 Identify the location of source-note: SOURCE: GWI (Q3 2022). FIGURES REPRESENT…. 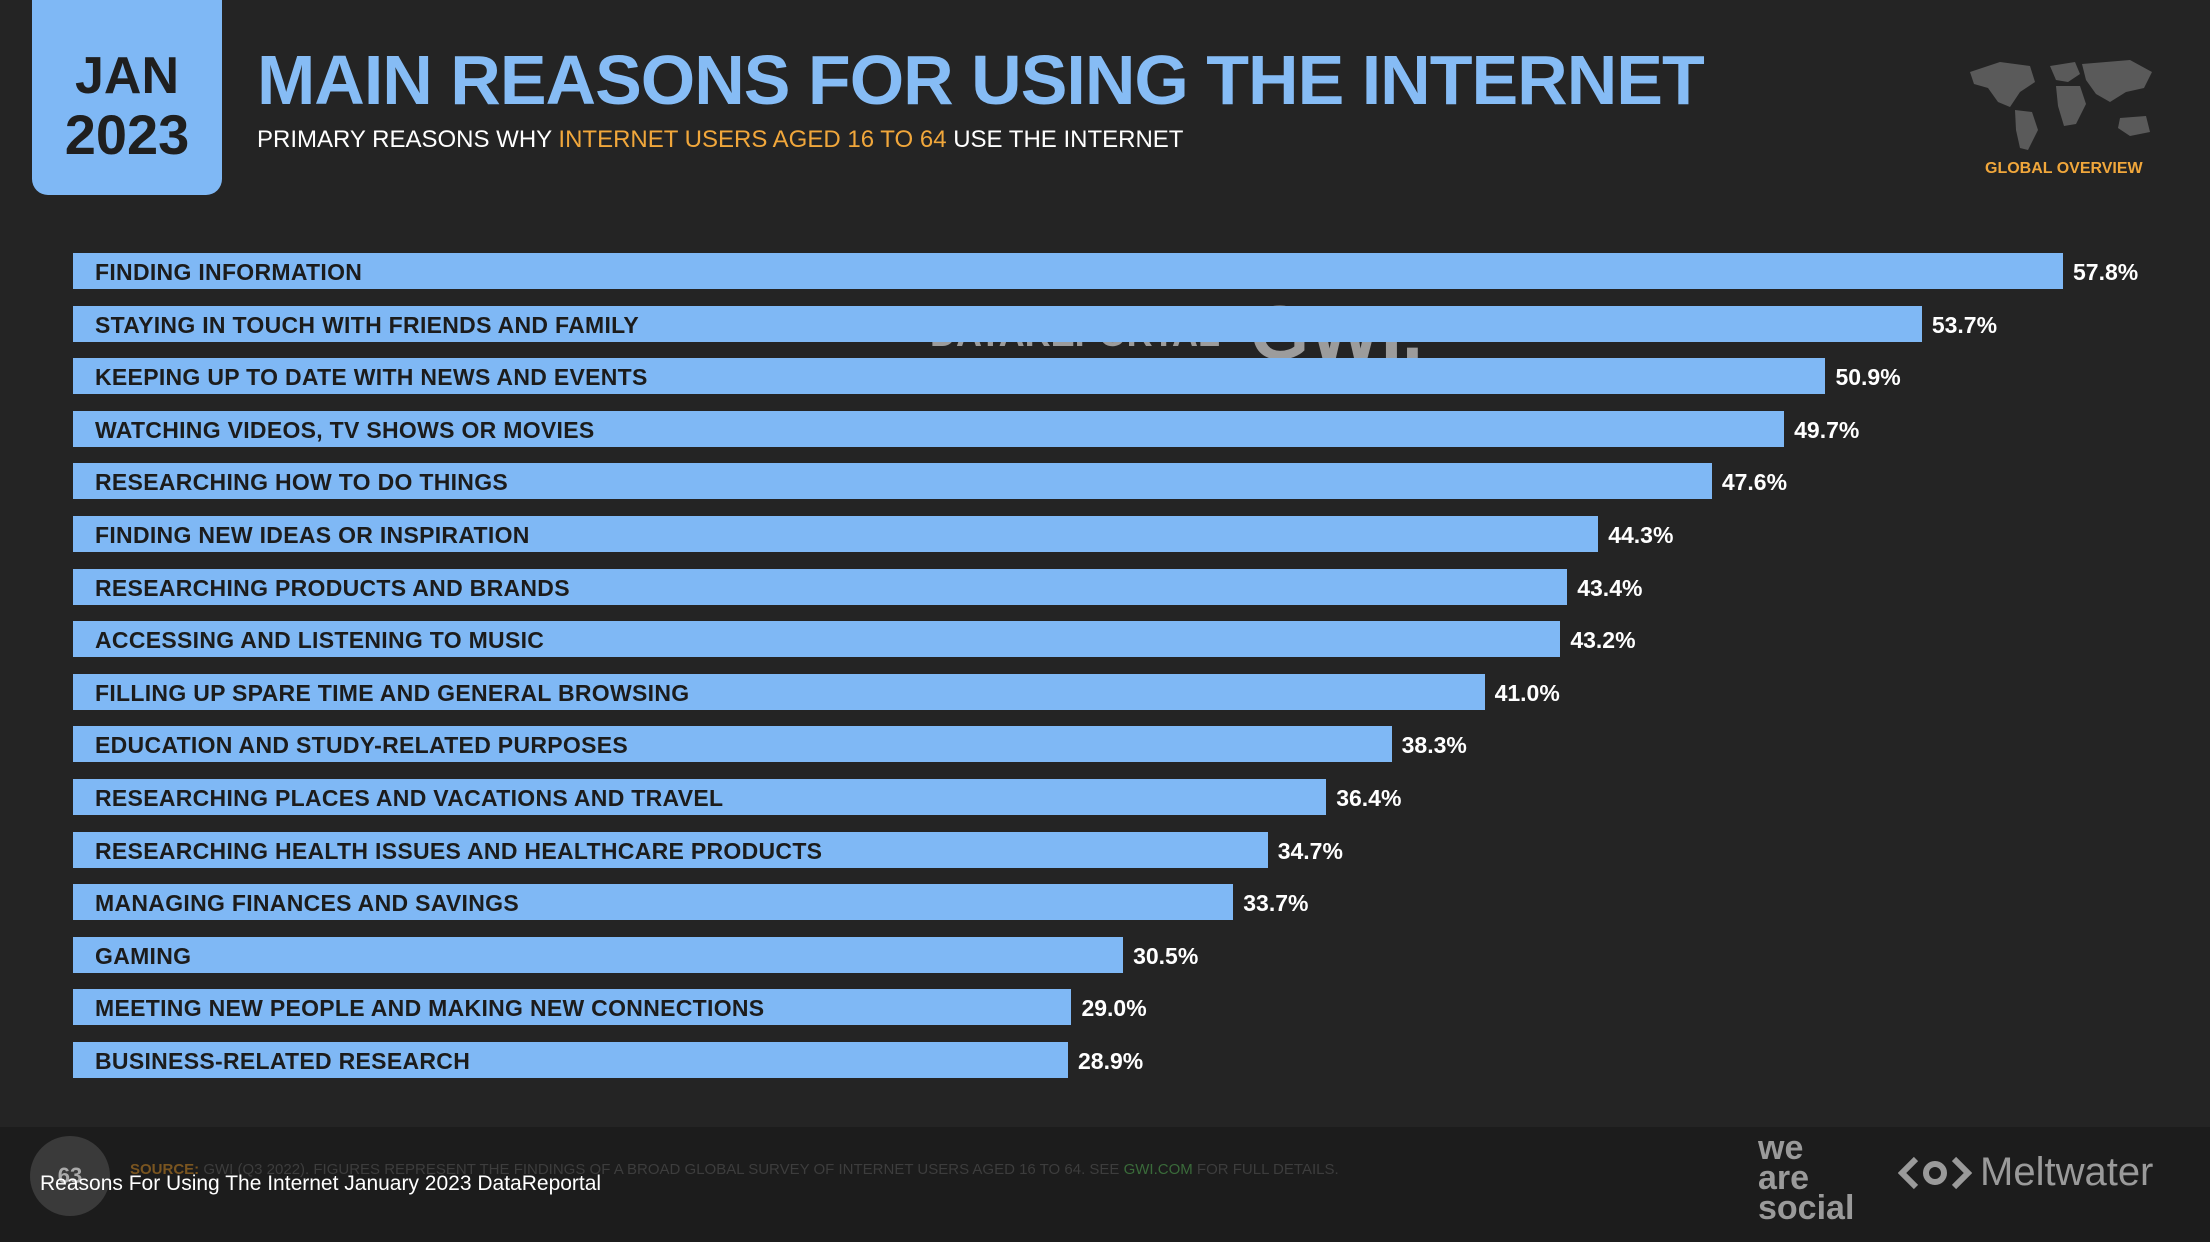
(734, 1169).